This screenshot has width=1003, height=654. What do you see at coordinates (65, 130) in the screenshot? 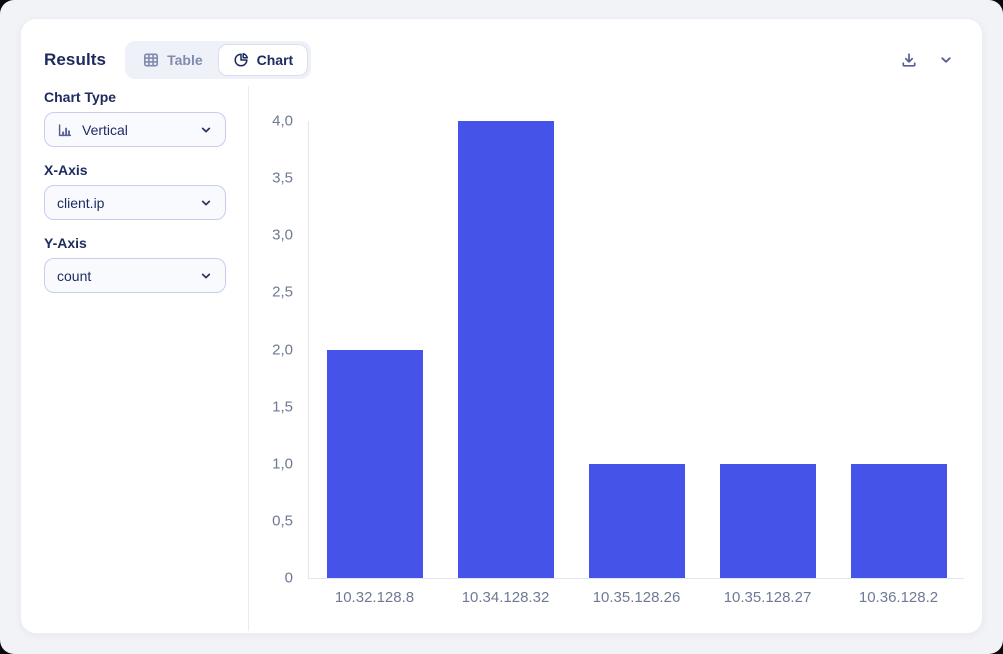
I see `bar-chart-icon` at bounding box center [65, 130].